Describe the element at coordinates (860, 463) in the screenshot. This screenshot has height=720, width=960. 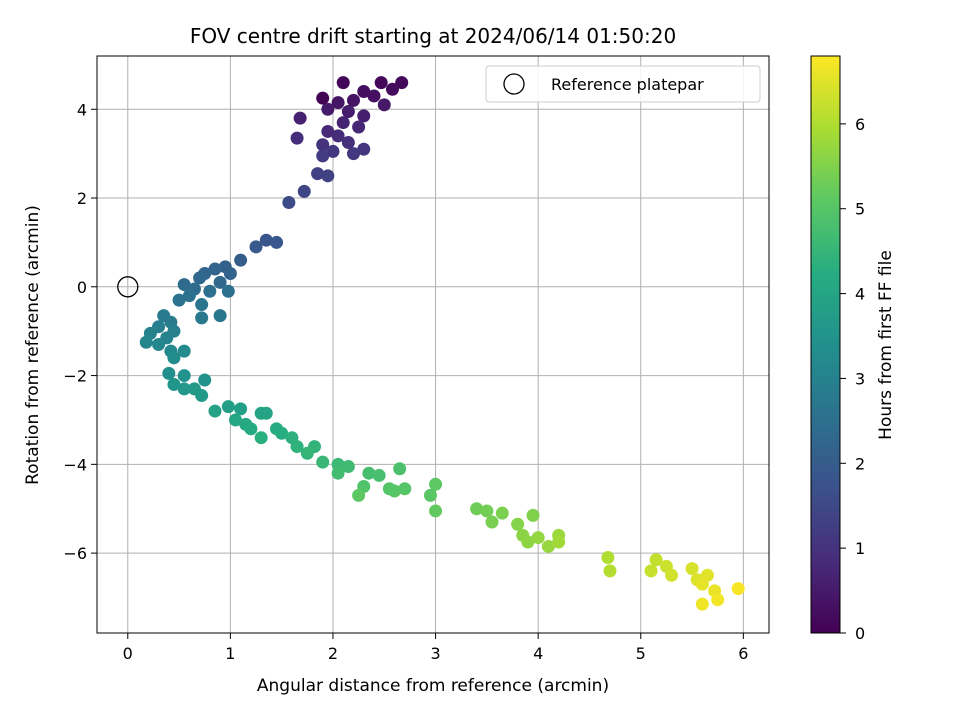
I see `colorbar-tick-label: 2` at that location.